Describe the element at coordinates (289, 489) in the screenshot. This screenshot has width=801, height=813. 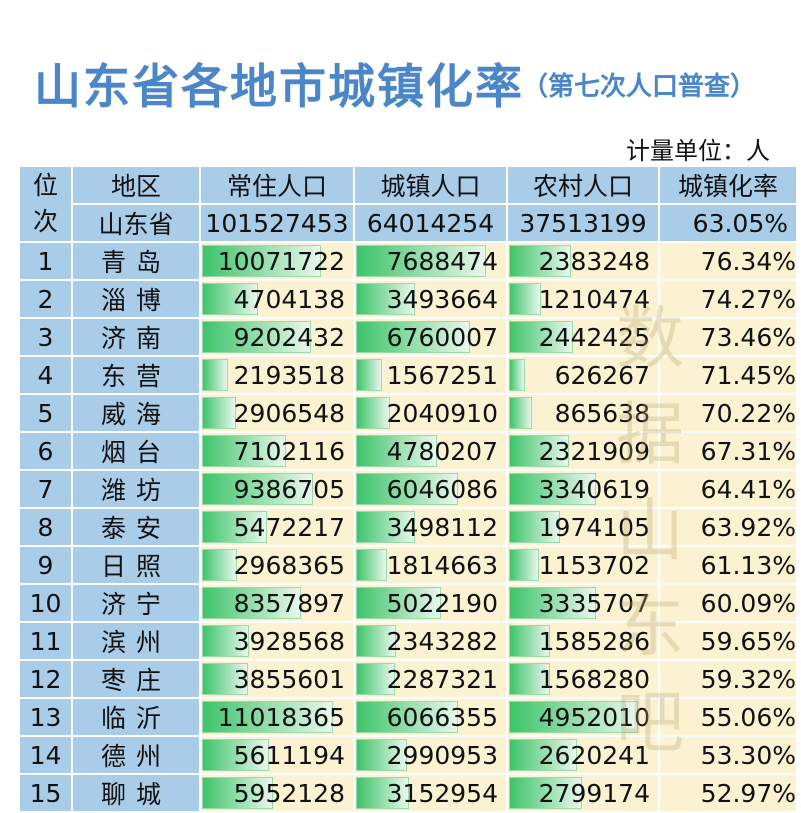
I see `resident-value: 9386705` at that location.